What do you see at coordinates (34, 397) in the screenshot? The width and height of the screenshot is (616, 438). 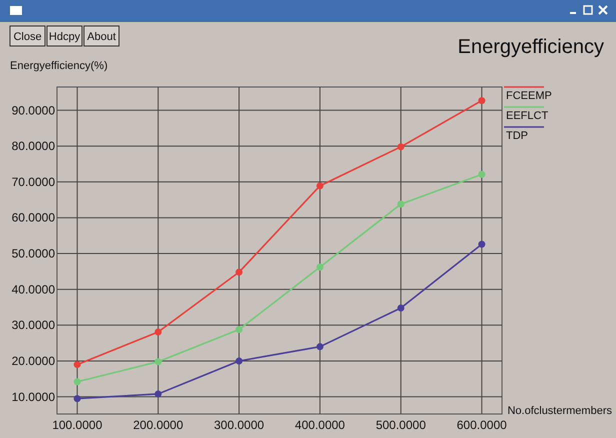 I see `y-tick-label: 10.0000` at bounding box center [34, 397].